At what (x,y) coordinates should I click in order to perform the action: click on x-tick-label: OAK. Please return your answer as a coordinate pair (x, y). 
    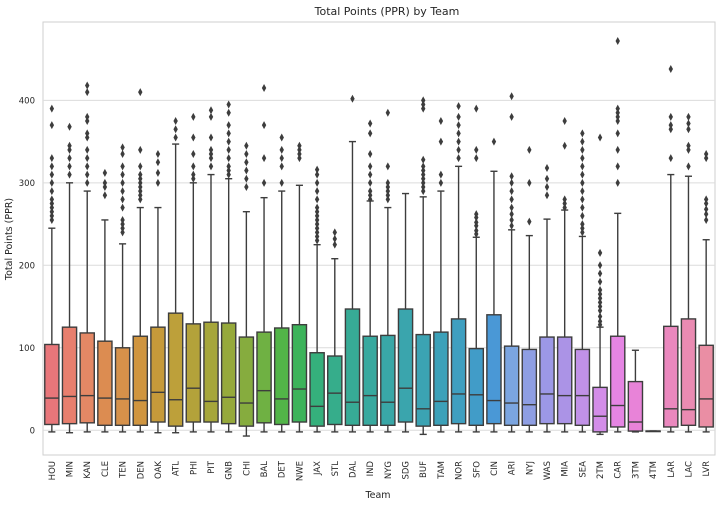
    Looking at the image, I should click on (159, 470).